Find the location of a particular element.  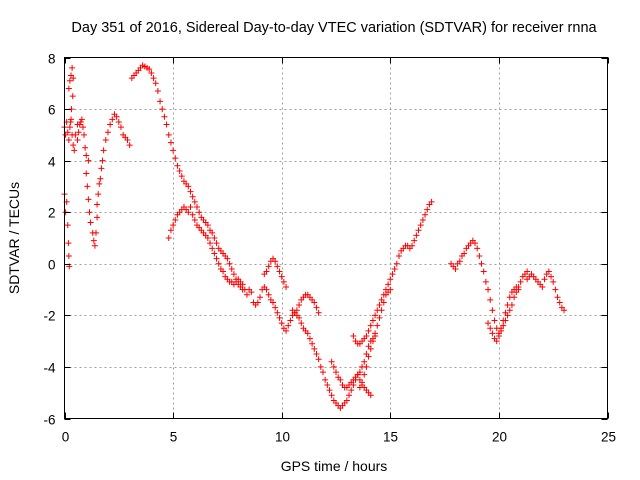

y-tick-label: -2 is located at coordinates (49, 316).